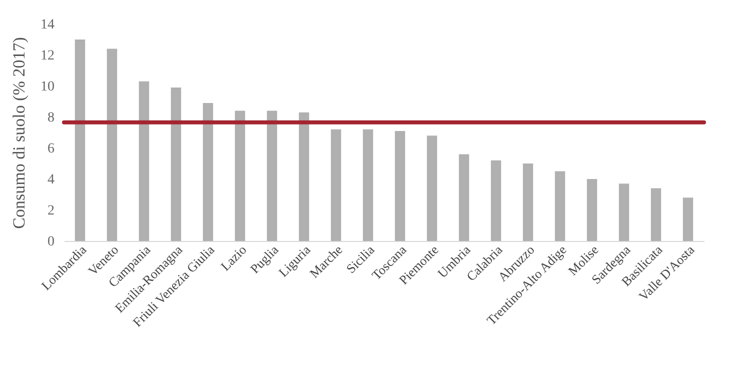 Image resolution: width=750 pixels, height=375 pixels. What do you see at coordinates (47, 25) in the screenshot?
I see `y-tick-label: 14` at bounding box center [47, 25].